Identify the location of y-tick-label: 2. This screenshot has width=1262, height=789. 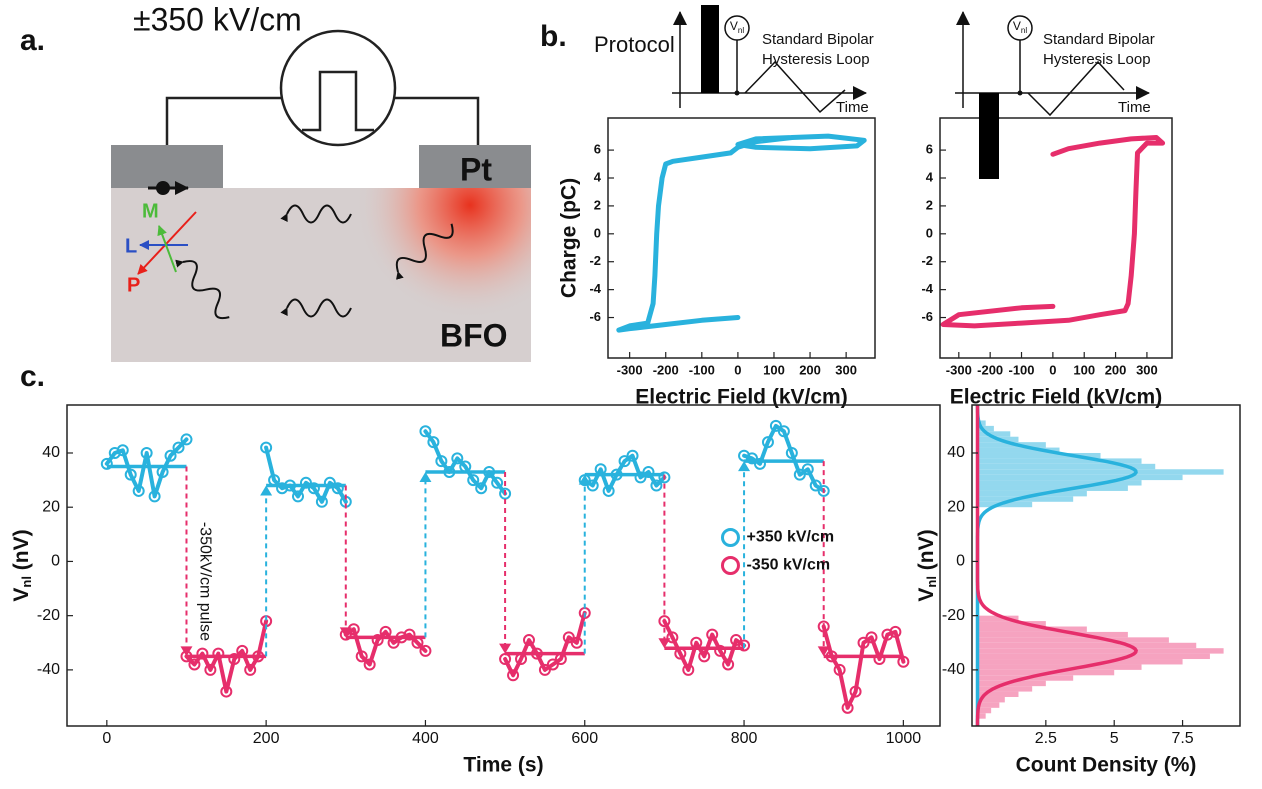
(929, 204).